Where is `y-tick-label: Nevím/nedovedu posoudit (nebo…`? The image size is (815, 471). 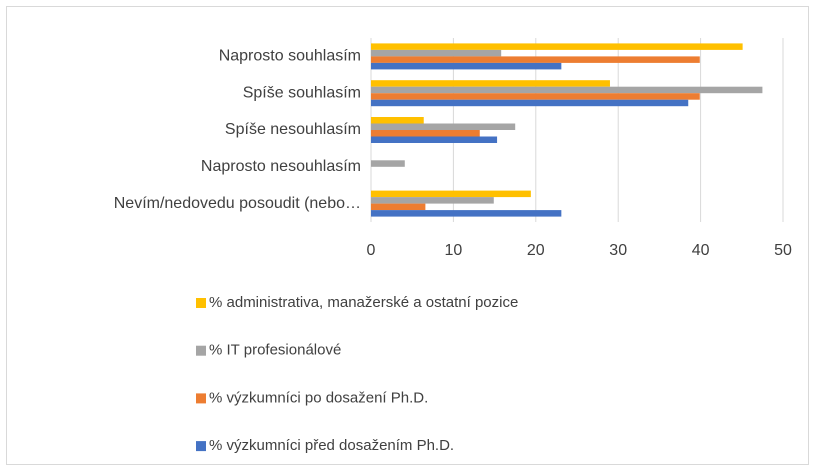
y-tick-label: Nevím/nedovedu posoudit (nebo… is located at coordinates (237, 203).